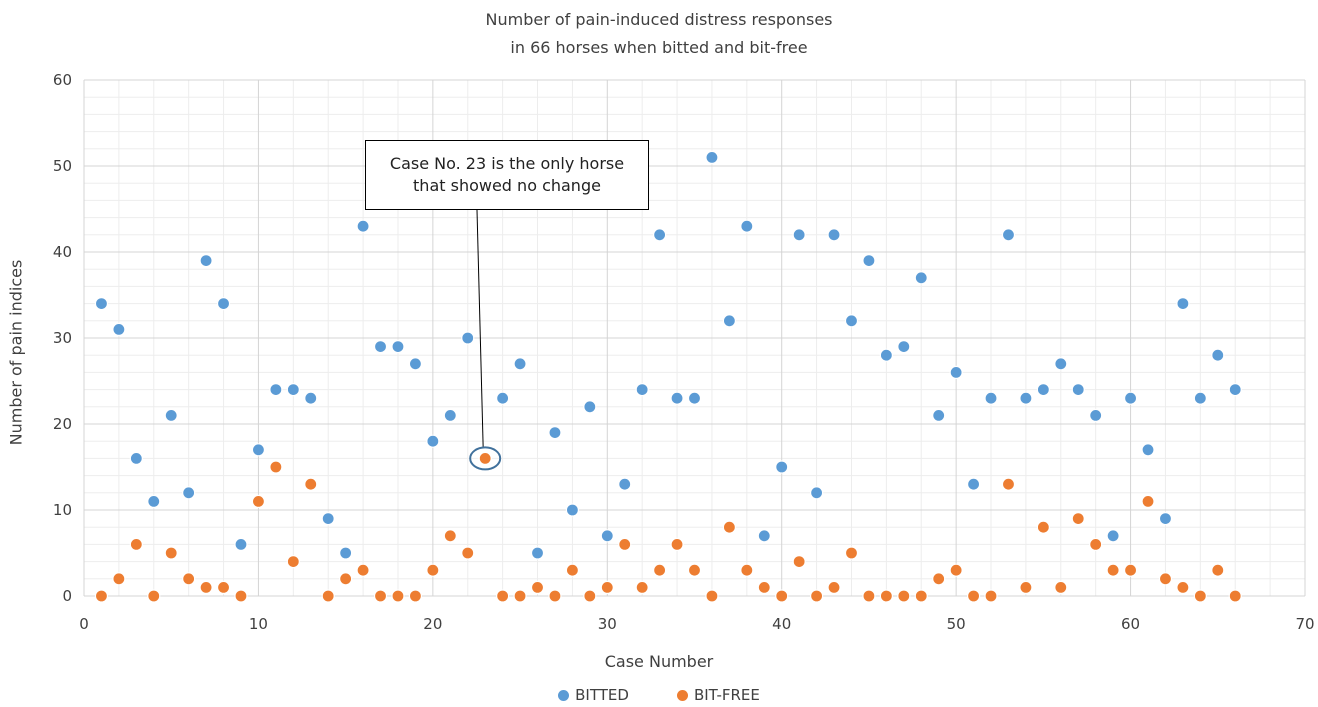 The width and height of the screenshot is (1318, 707). Describe the element at coordinates (258, 624) in the screenshot. I see `x-tick-label: 10` at that location.